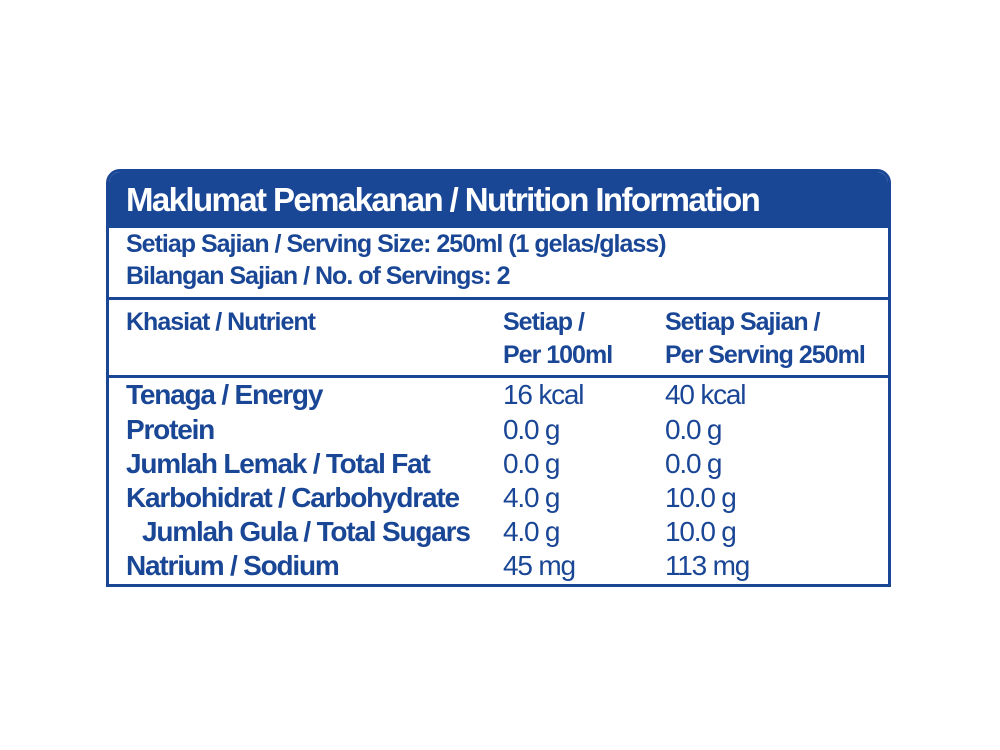 The width and height of the screenshot is (1000, 750). Describe the element at coordinates (765, 355) in the screenshot. I see `header-perserving-line2: Per Serving 250ml` at that location.